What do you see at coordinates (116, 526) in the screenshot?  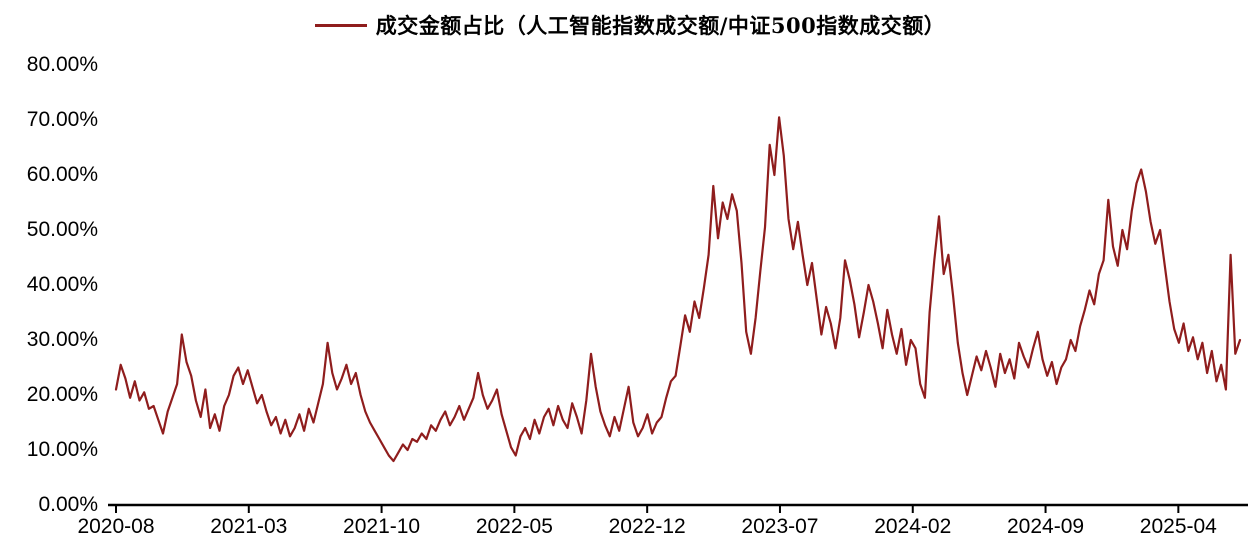 I see `x-axis-tick-label: 2020-08` at bounding box center [116, 526].